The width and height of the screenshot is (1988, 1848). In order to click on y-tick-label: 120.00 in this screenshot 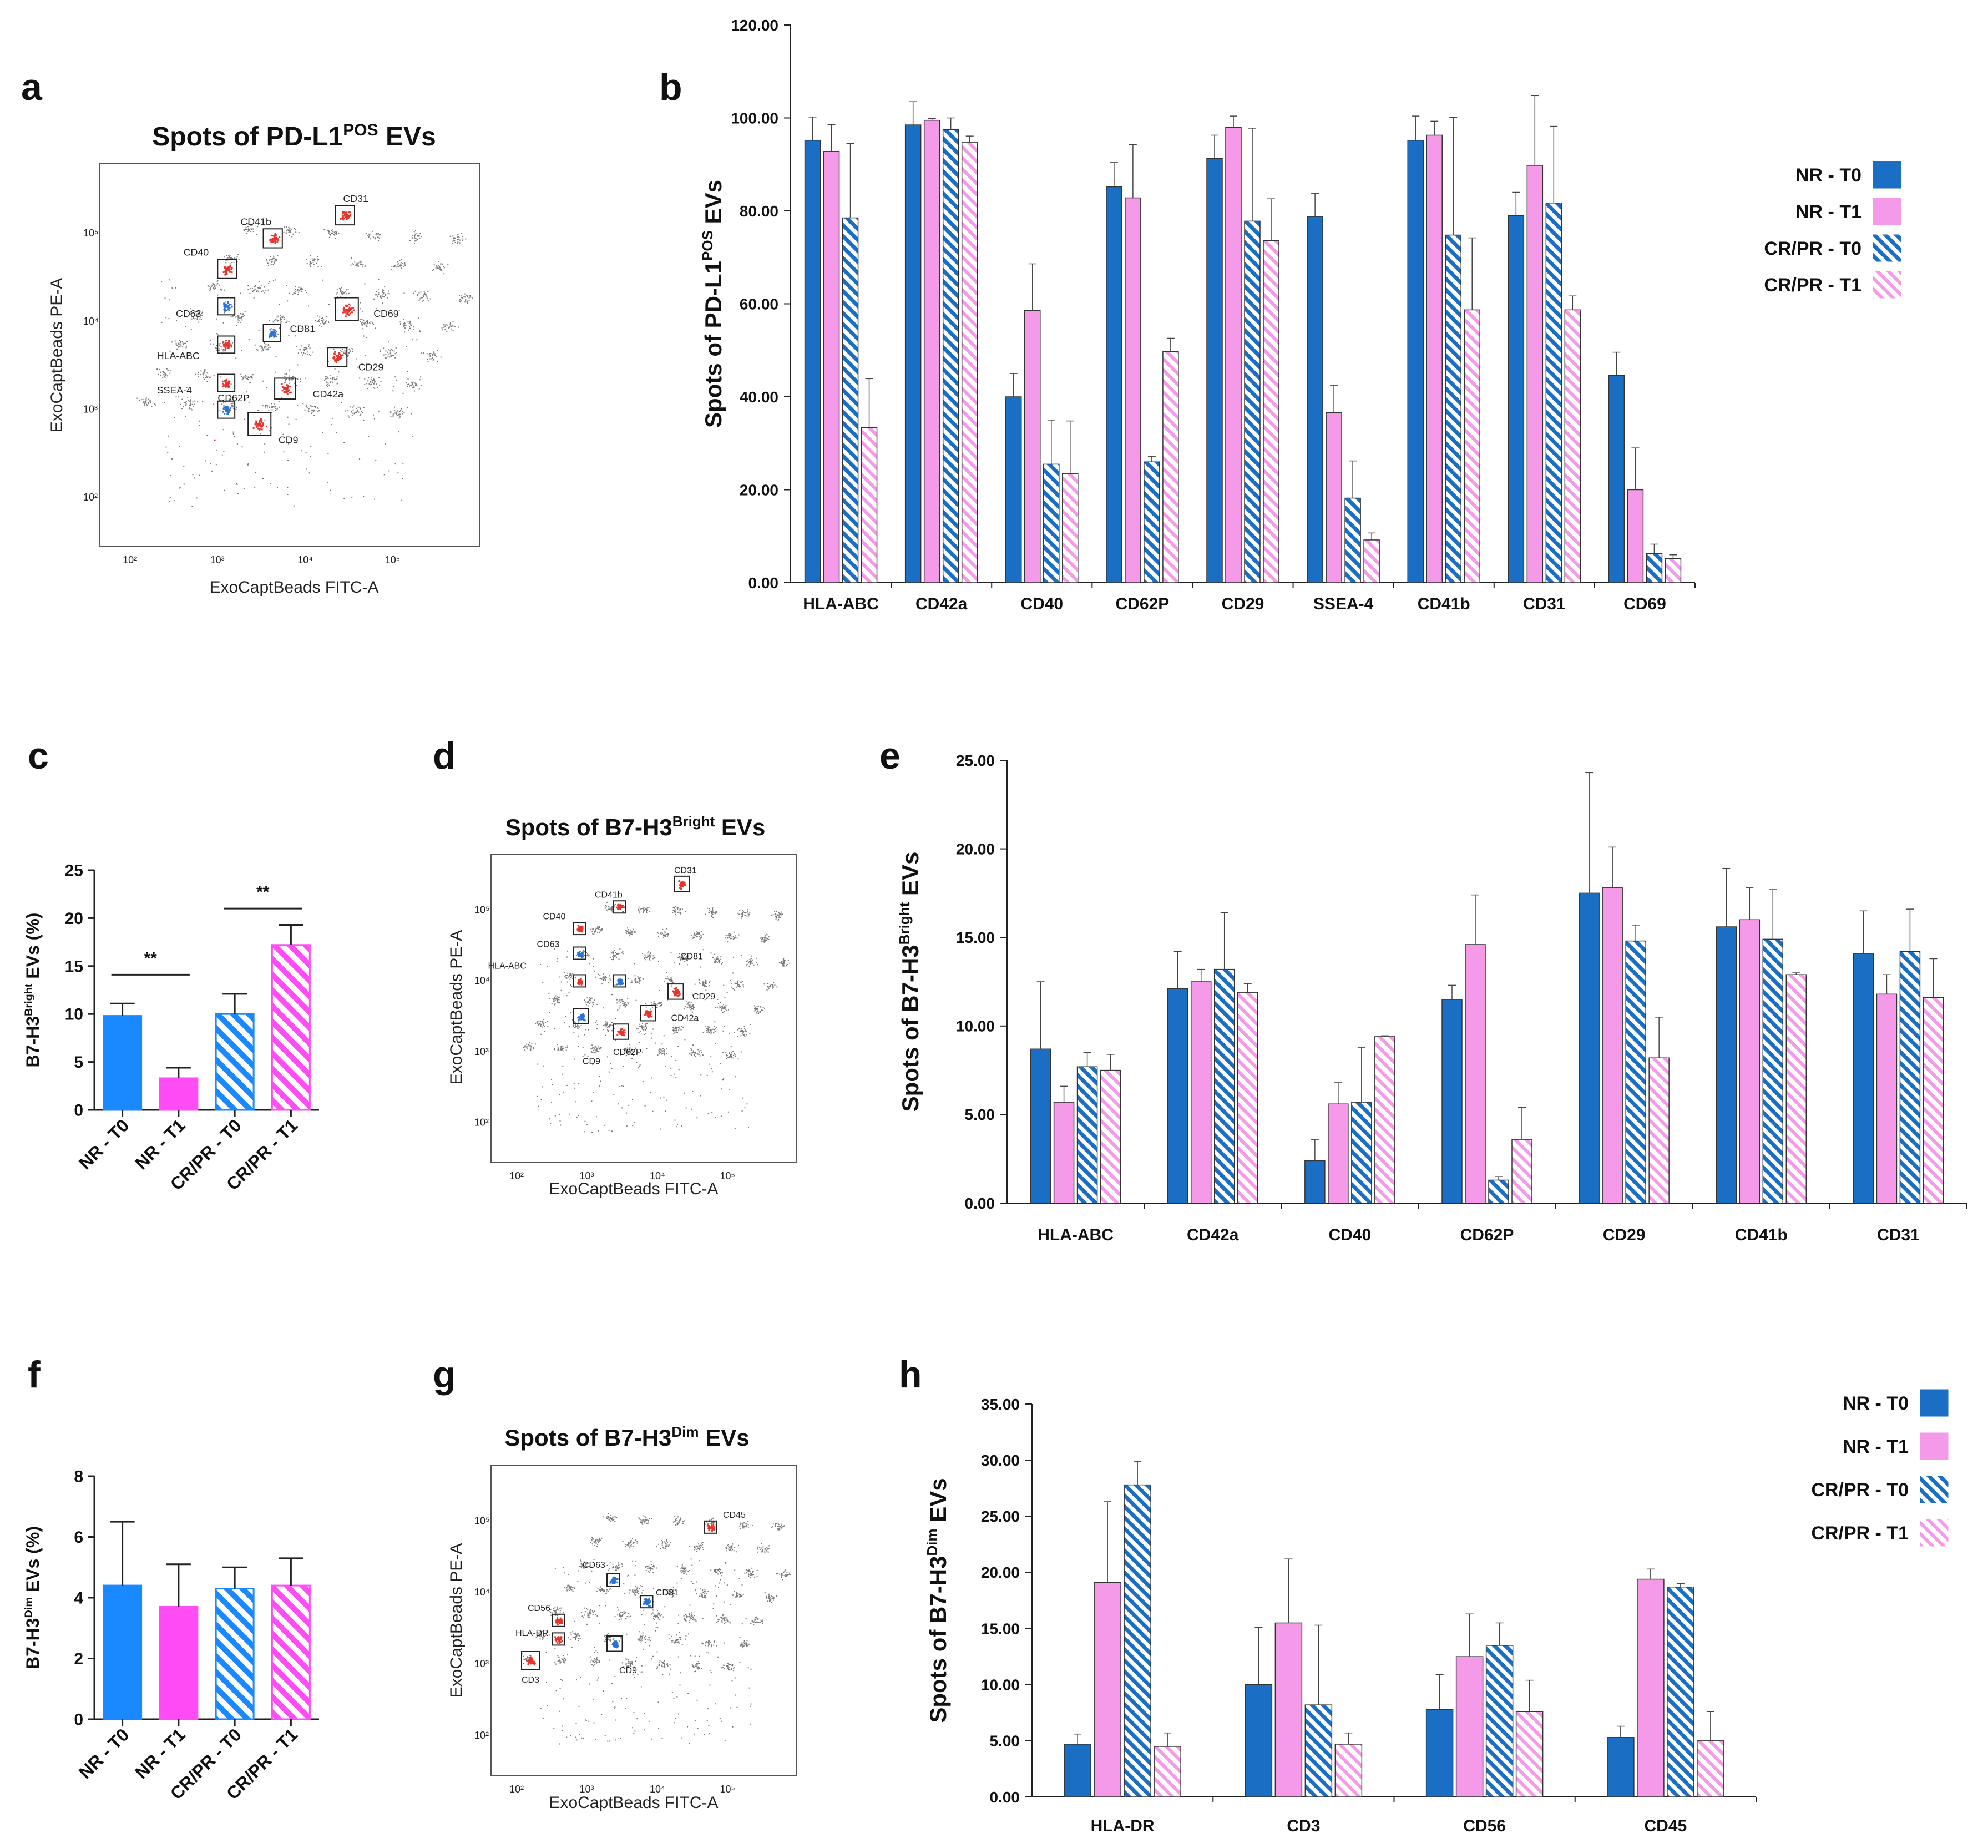, I will do `click(754, 25)`.